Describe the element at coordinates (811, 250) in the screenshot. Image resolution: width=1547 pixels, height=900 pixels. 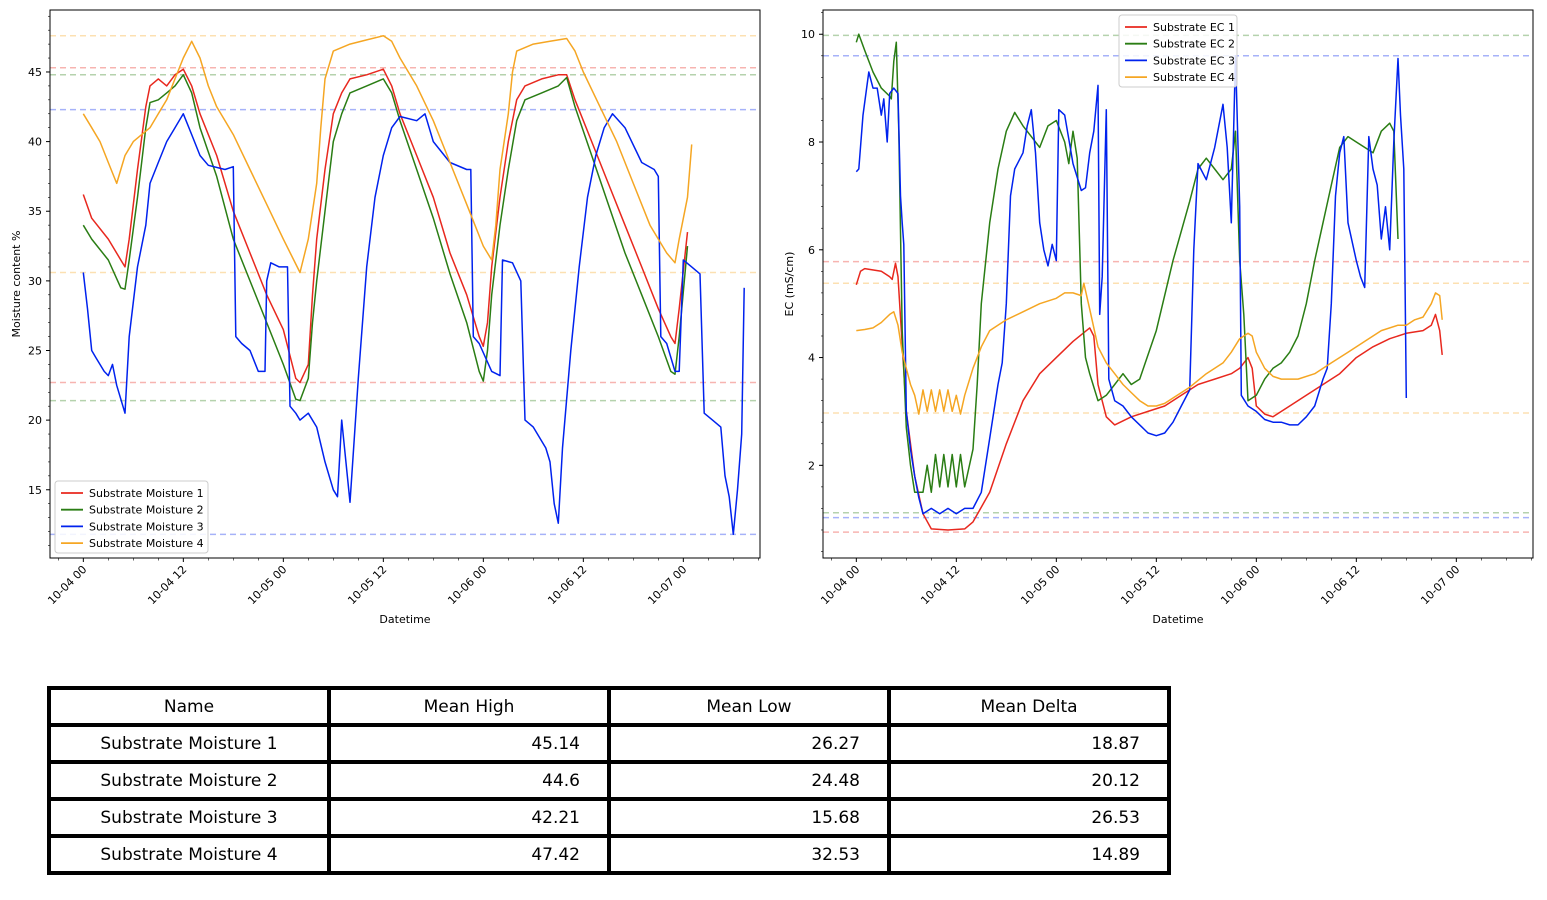
I see `y-tick-label: 6` at that location.